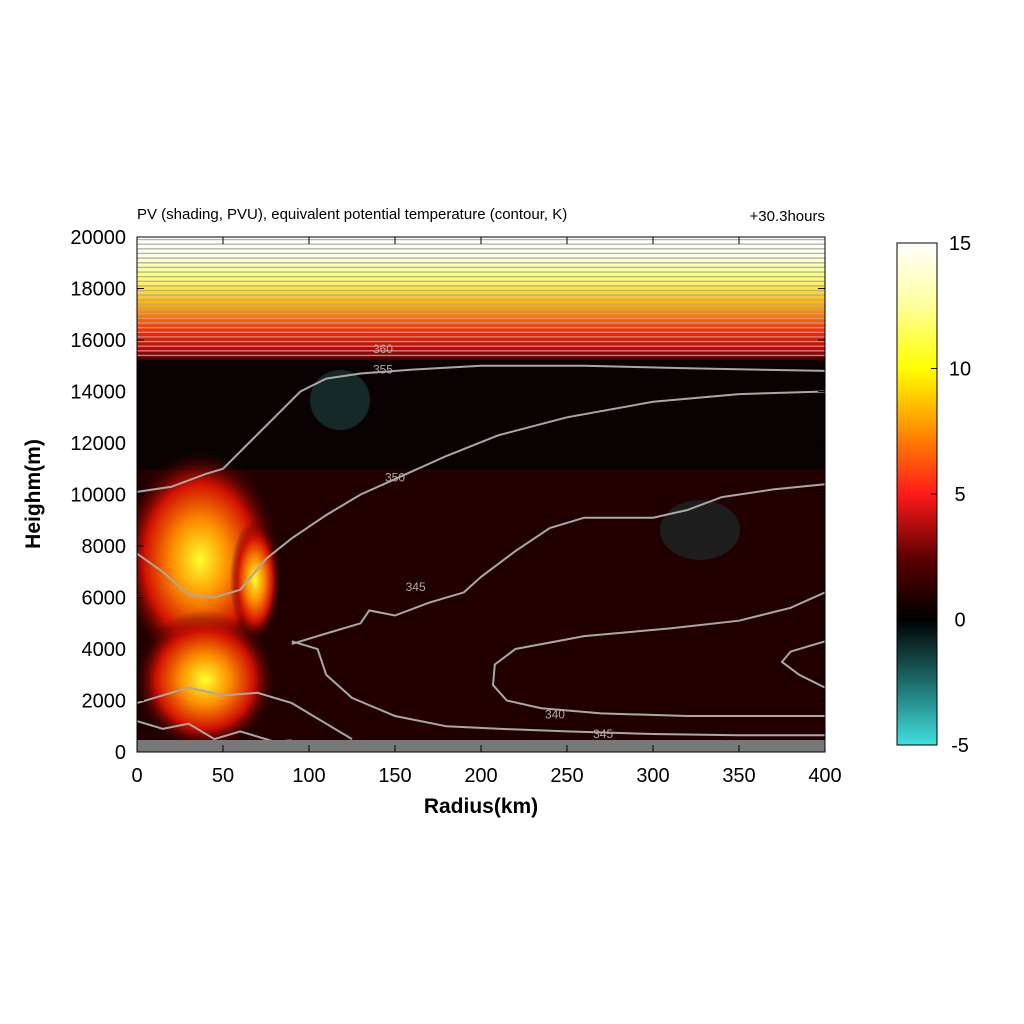 Image resolution: width=1024 pixels, height=1024 pixels. I want to click on y-tick-label: 2000, so click(104, 702).